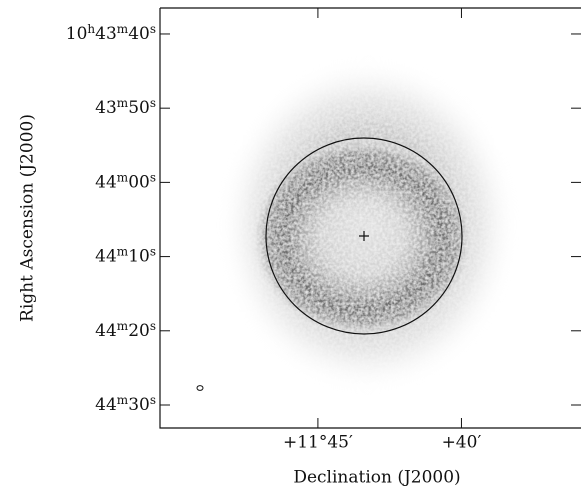 Image resolution: width=581 pixels, height=492 pixels. I want to click on center-cross, so click(364, 236).